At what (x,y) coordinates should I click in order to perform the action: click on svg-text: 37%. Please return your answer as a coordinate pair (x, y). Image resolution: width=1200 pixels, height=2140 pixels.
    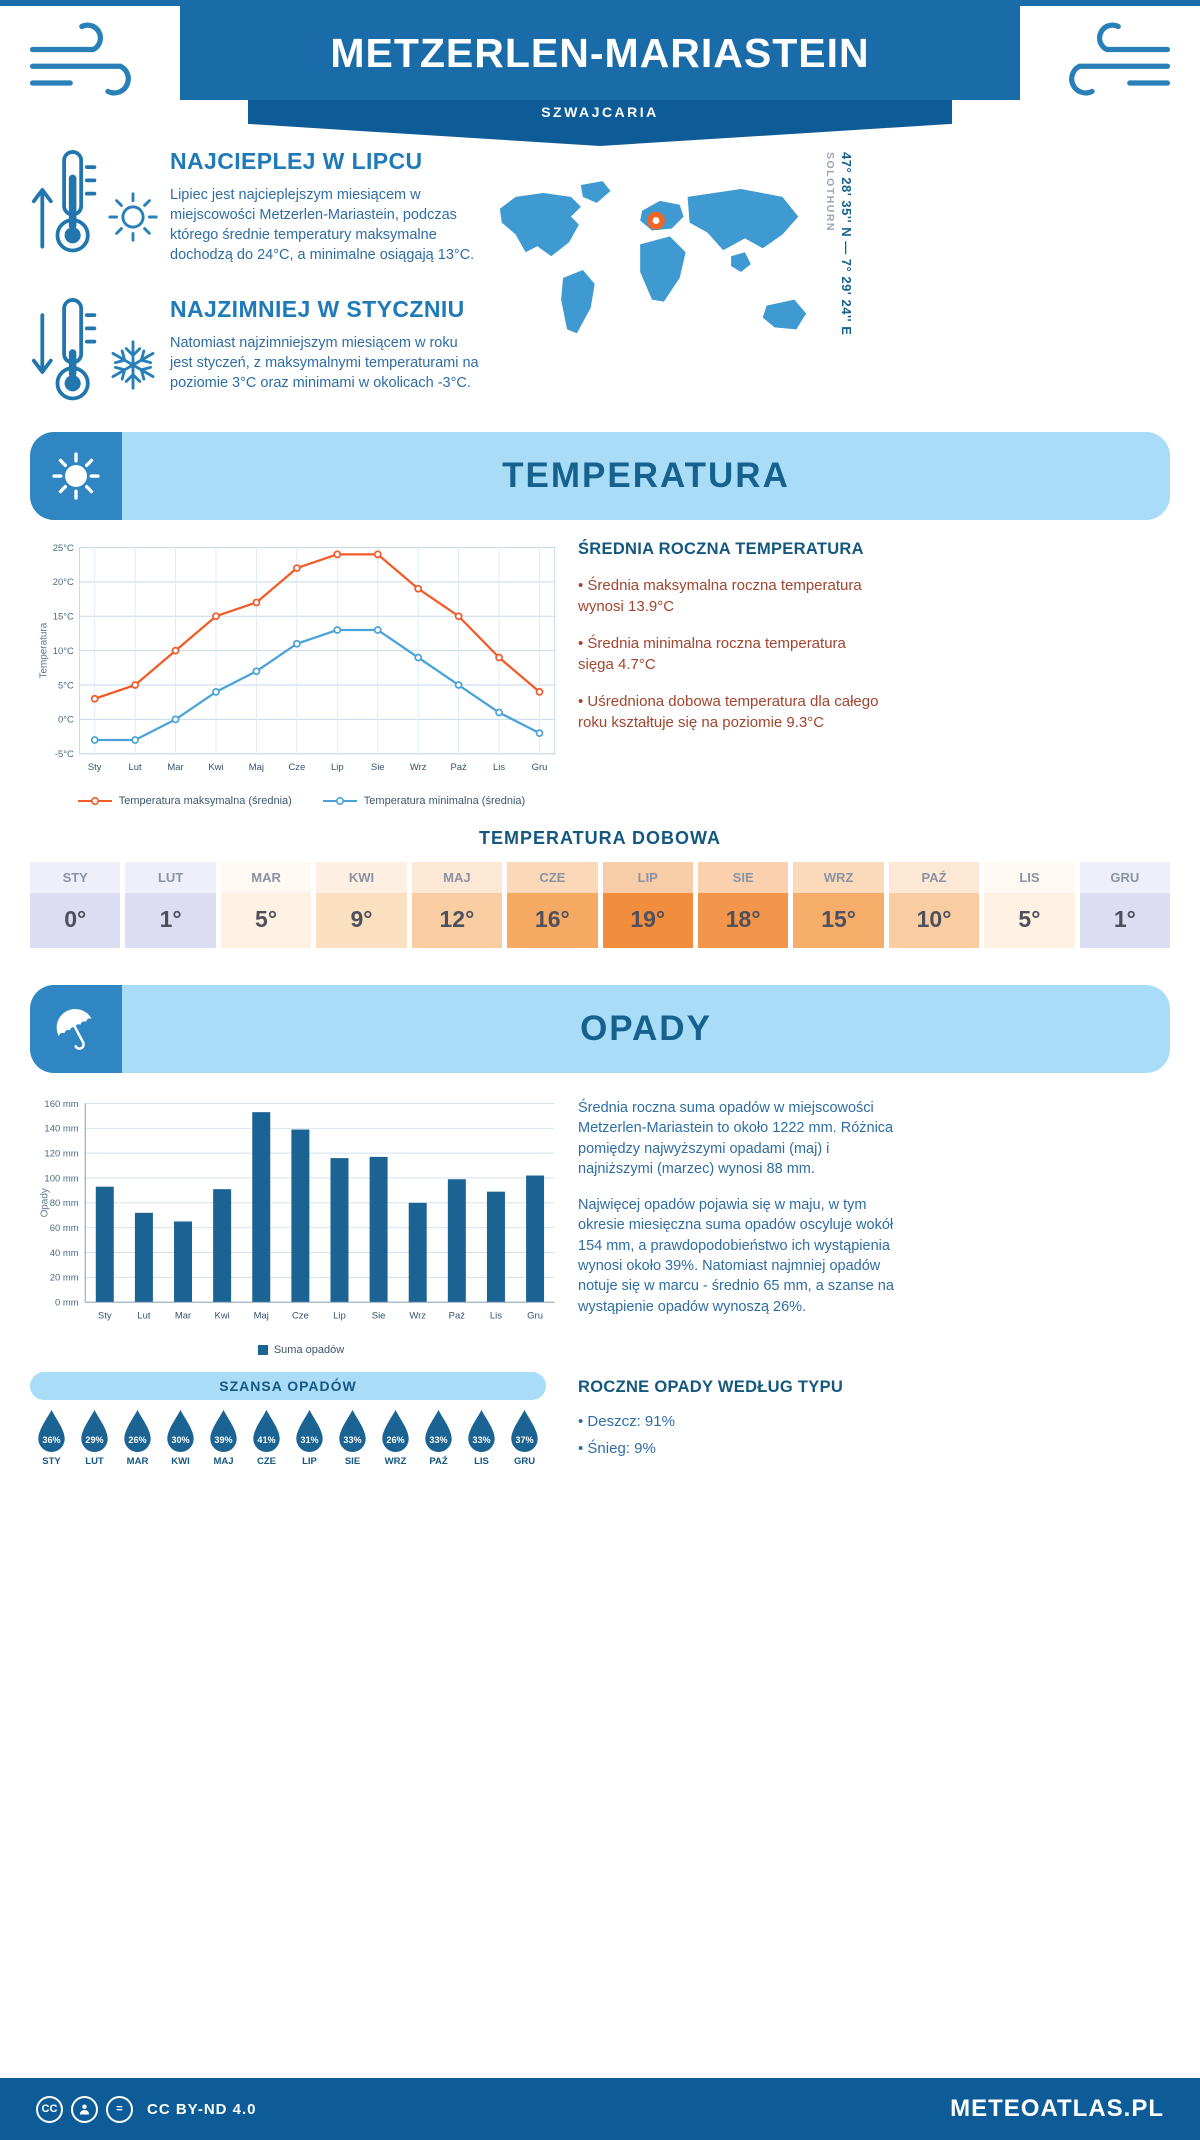
    Looking at the image, I should click on (524, 1440).